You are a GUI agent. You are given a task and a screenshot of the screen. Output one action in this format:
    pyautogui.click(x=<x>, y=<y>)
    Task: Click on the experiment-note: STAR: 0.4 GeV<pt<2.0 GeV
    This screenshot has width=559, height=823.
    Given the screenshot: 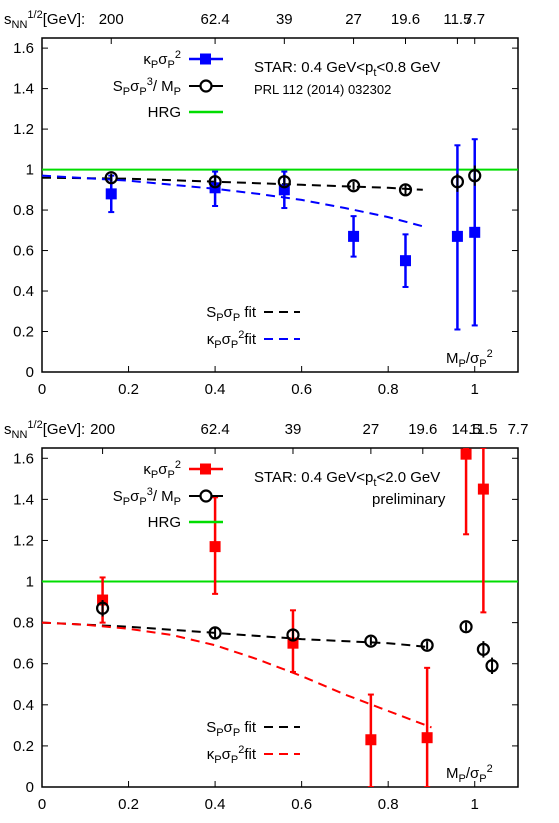 What is the action you would take?
    pyautogui.click(x=347, y=479)
    